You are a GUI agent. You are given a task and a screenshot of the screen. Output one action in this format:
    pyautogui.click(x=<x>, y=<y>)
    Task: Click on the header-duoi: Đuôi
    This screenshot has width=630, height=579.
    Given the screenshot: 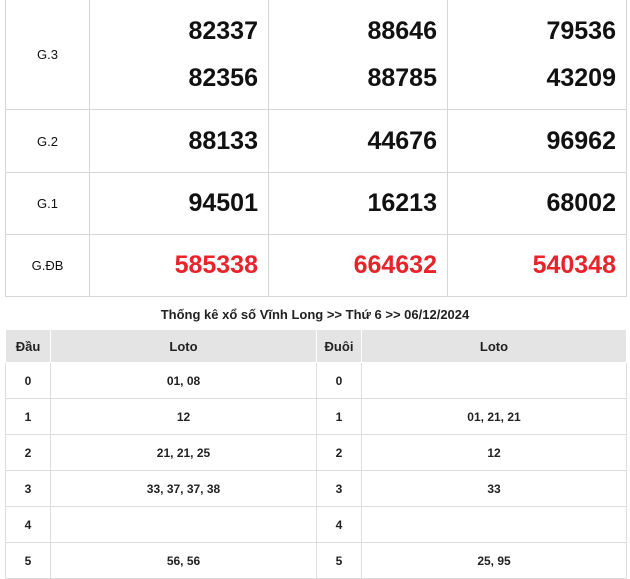 What is the action you would take?
    pyautogui.click(x=339, y=346)
    